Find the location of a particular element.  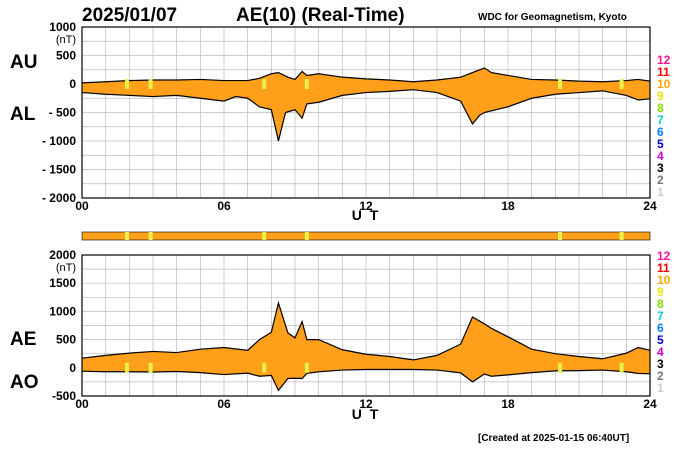

y-tick-label: 2000 is located at coordinates (62, 255).